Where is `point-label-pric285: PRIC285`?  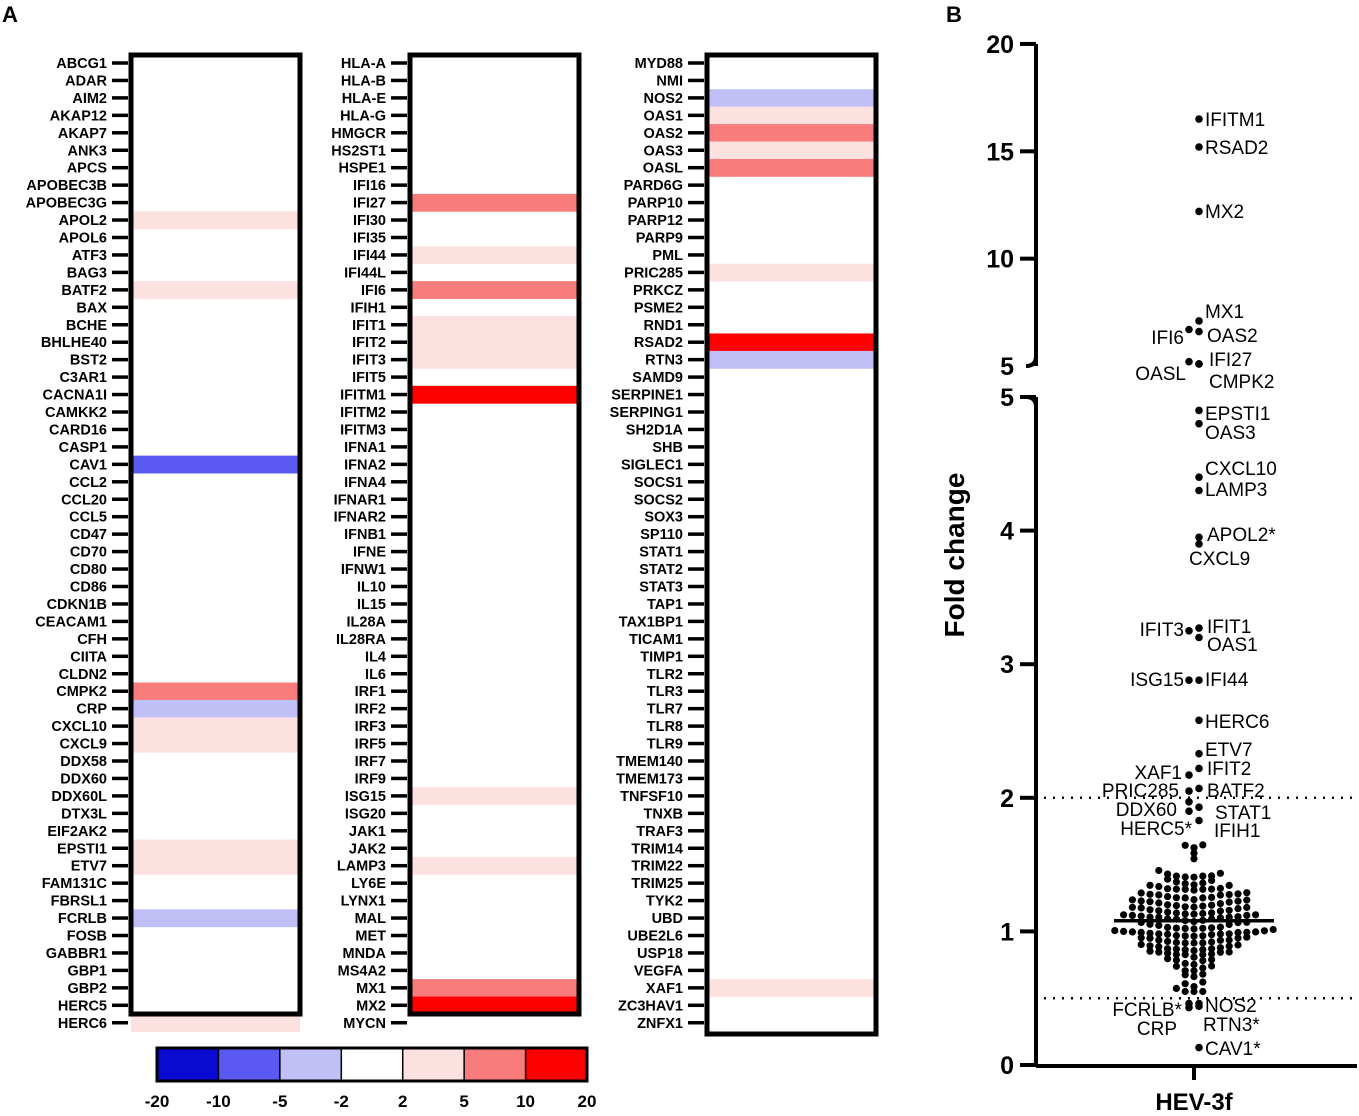
point-label-pric285: PRIC285 is located at coordinates (1140, 791).